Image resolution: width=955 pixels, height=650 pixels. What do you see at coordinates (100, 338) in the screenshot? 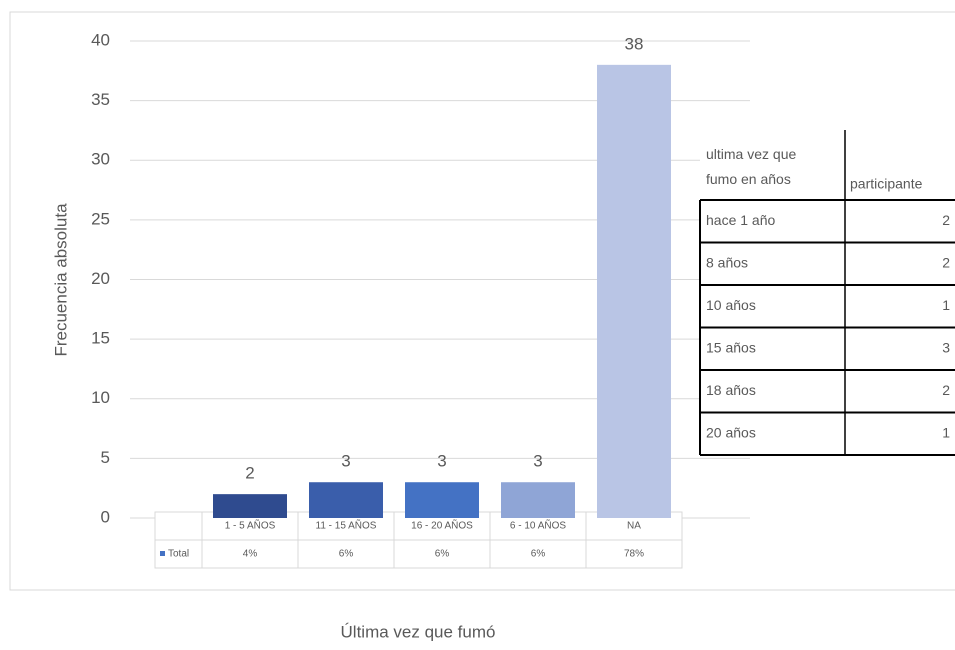
I see `y-tick-label: 15` at bounding box center [100, 338].